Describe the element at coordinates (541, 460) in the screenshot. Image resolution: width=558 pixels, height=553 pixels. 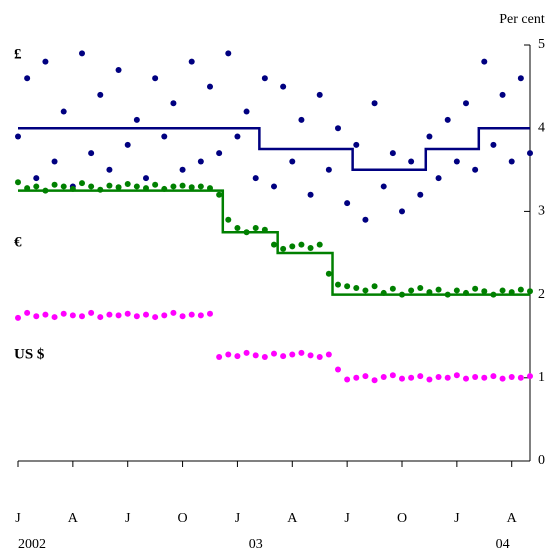
I see `y-tick-label: 0` at that location.